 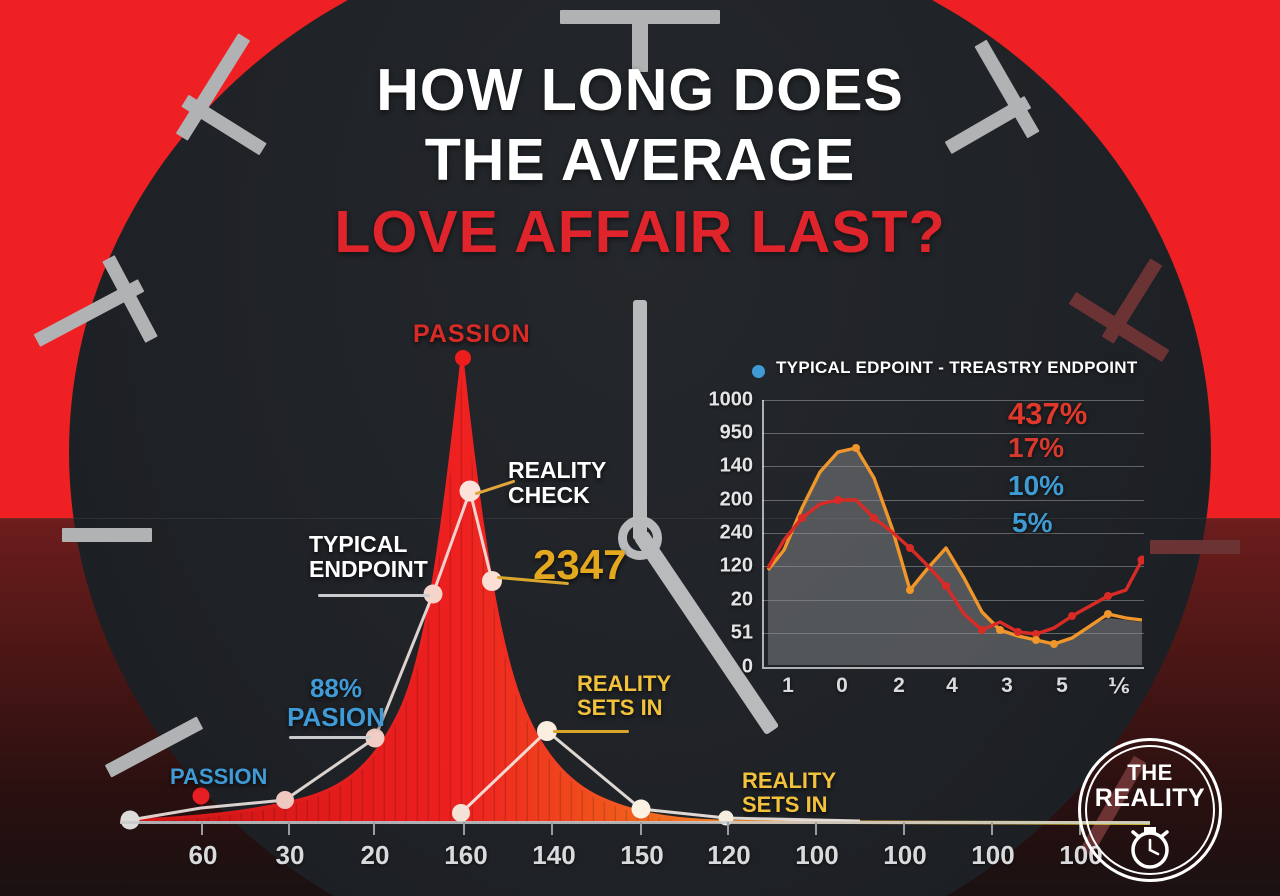 What do you see at coordinates (130, 820) in the screenshot?
I see `marker-dot-start` at bounding box center [130, 820].